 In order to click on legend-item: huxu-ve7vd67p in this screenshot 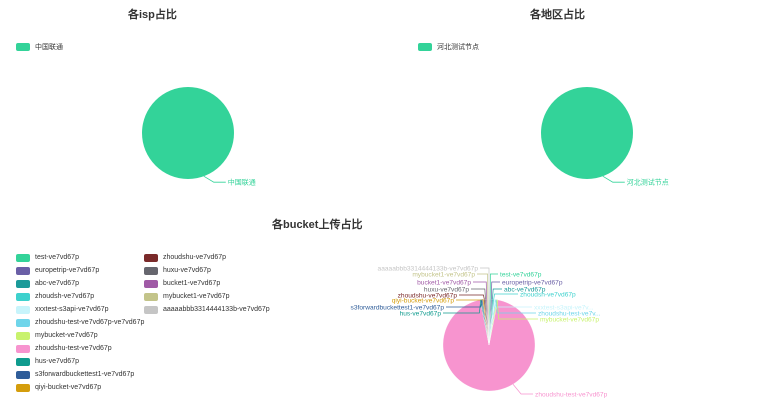, I will do `click(207, 270)`.